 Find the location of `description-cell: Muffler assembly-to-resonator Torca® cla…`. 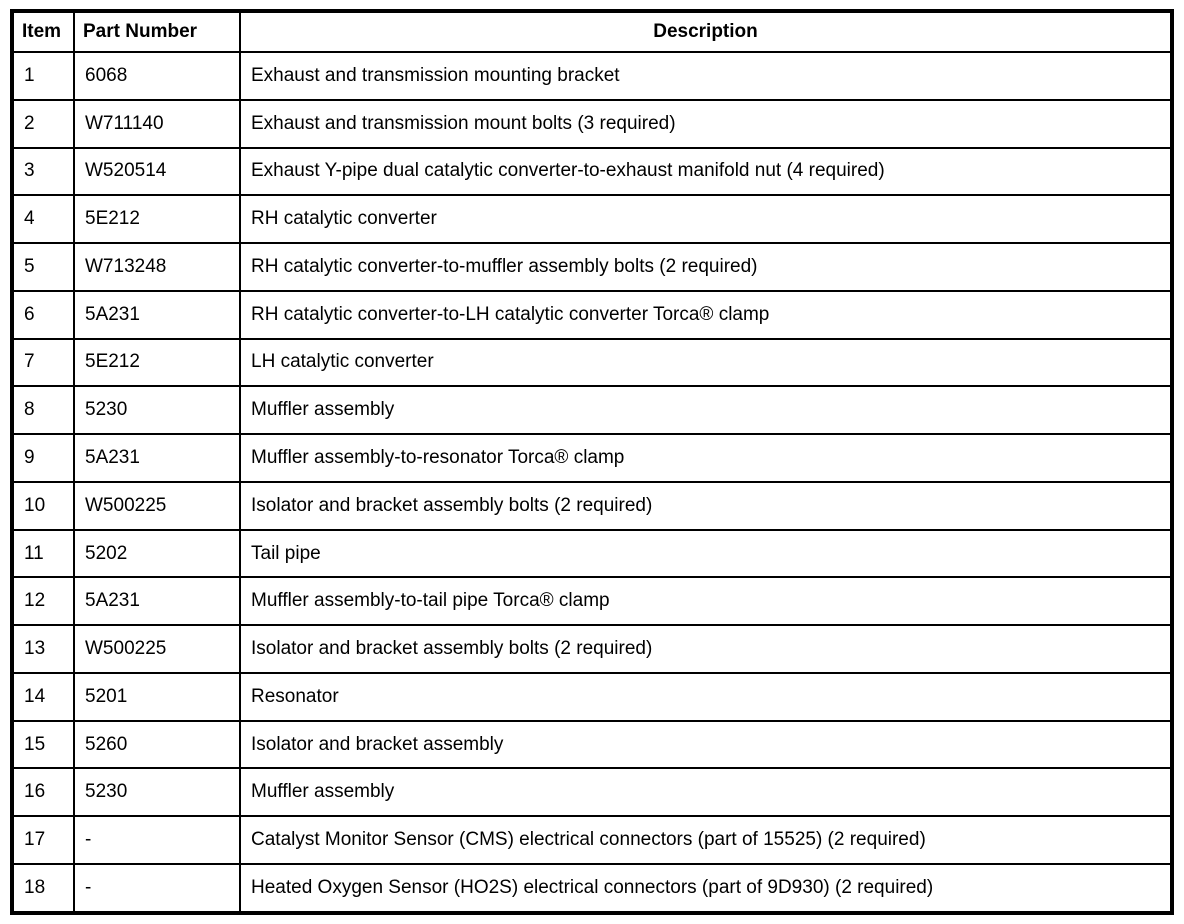

description-cell: Muffler assembly-to-resonator Torca® cla… is located at coordinates (706, 458).